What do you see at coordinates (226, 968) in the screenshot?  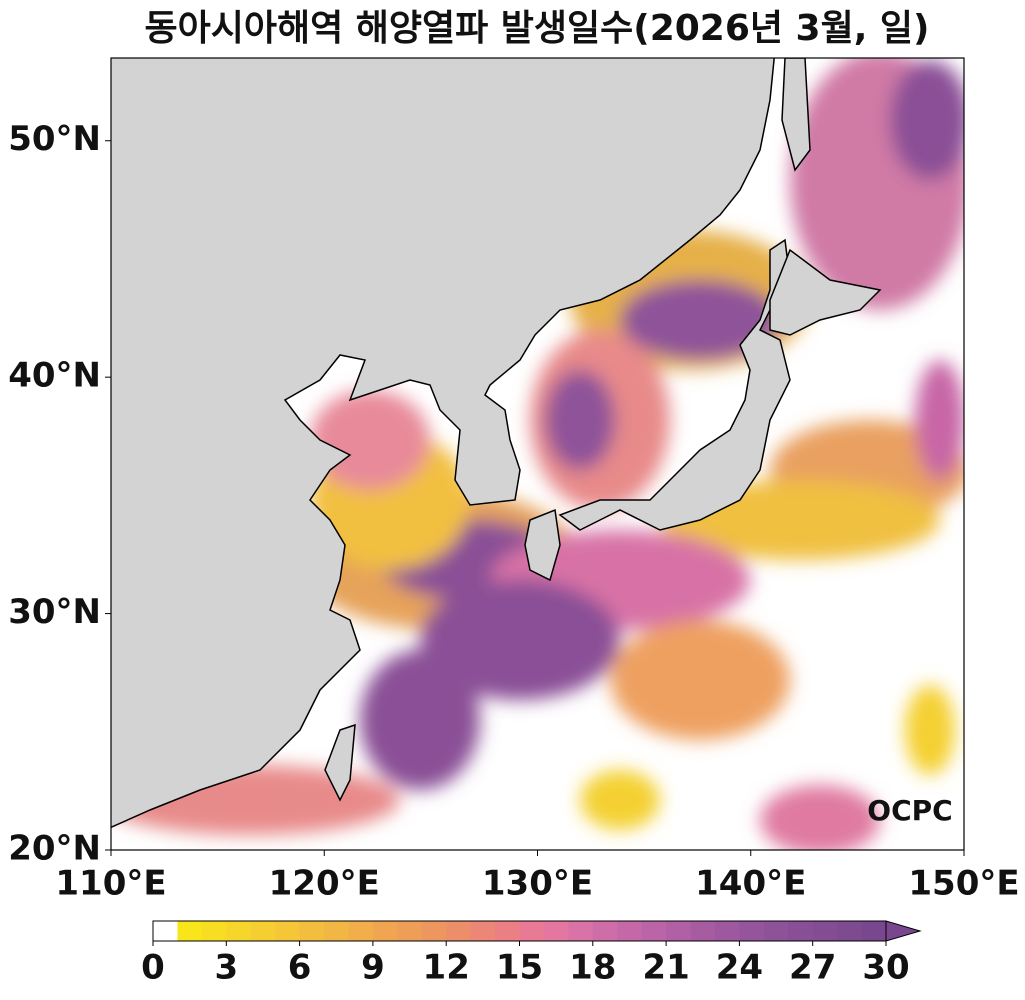 I see `colorbar-tick-label: 3` at bounding box center [226, 968].